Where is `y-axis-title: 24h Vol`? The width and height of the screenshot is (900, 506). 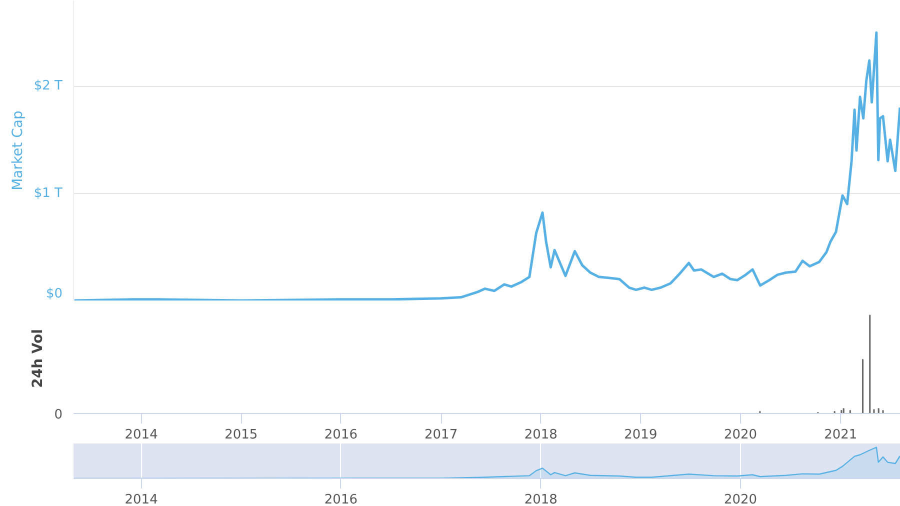
y-axis-title: 24h Vol is located at coordinates (38, 358).